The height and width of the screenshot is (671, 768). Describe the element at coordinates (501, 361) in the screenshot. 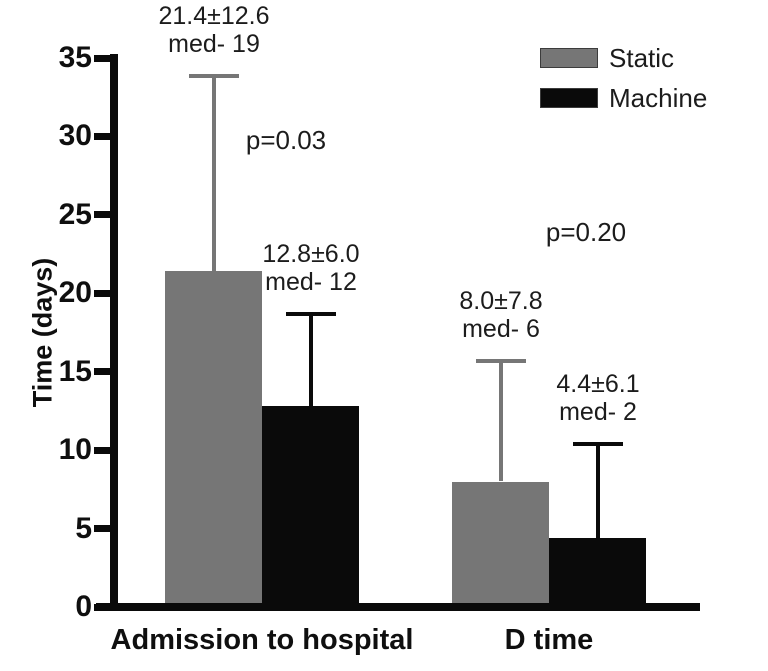

I see `error-bar-cap-static-d-time` at that location.